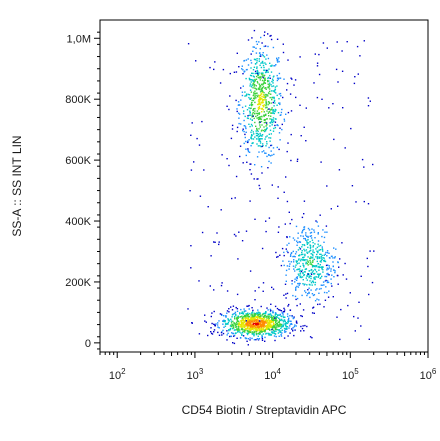  I want to click on x-axis-title: CD54 Biotin / Streptavidin APC, so click(264, 410).